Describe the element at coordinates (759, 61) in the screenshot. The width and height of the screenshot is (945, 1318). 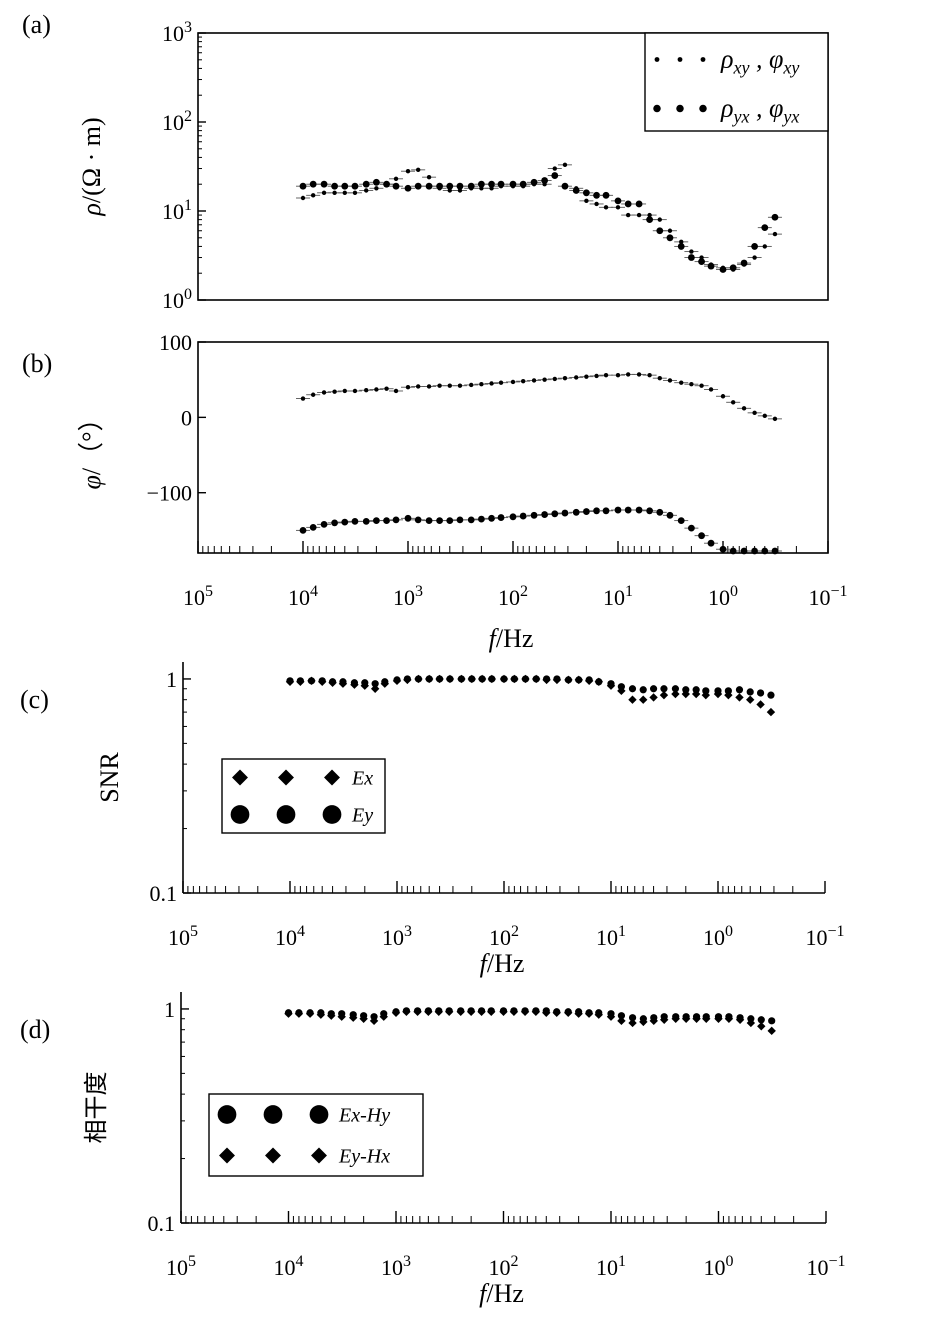
I see `legend-label: ρxy , φxy` at that location.